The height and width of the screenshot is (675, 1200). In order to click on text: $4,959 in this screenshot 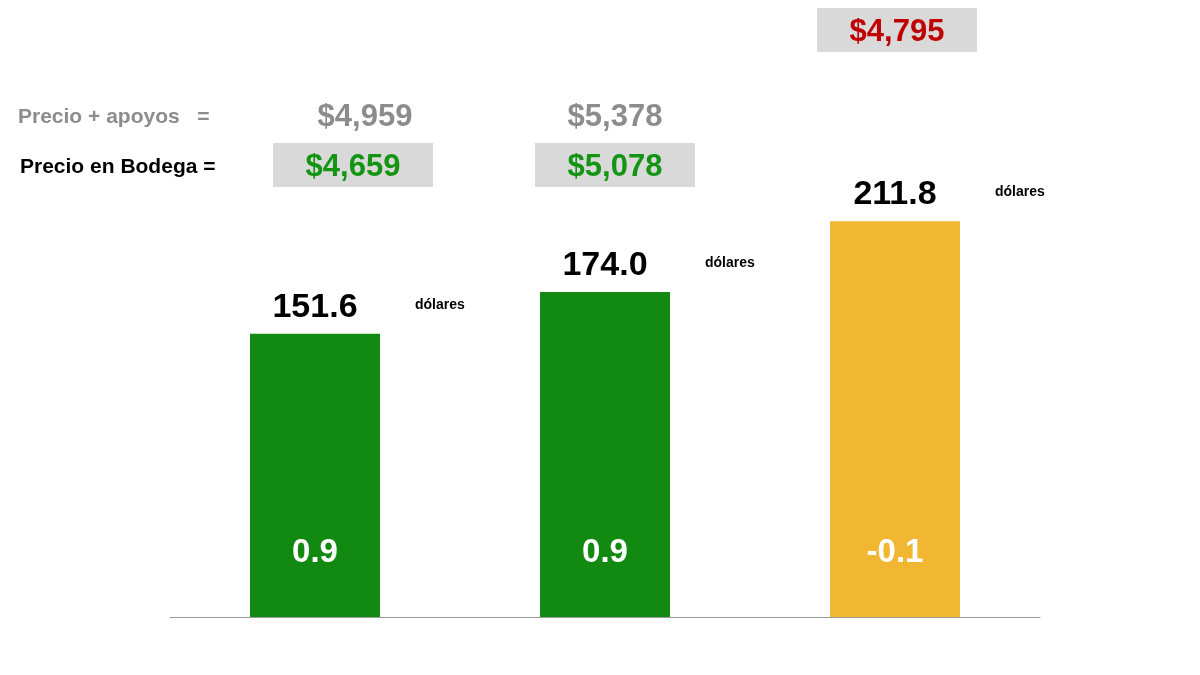, I will do `click(365, 115)`.